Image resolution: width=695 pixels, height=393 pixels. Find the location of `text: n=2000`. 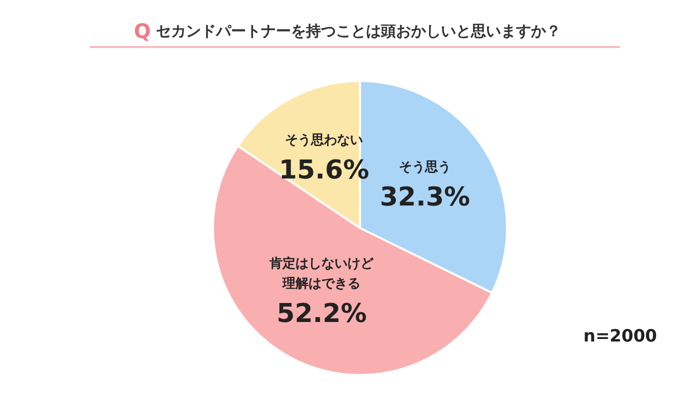

text: n=2000 is located at coordinates (620, 336).